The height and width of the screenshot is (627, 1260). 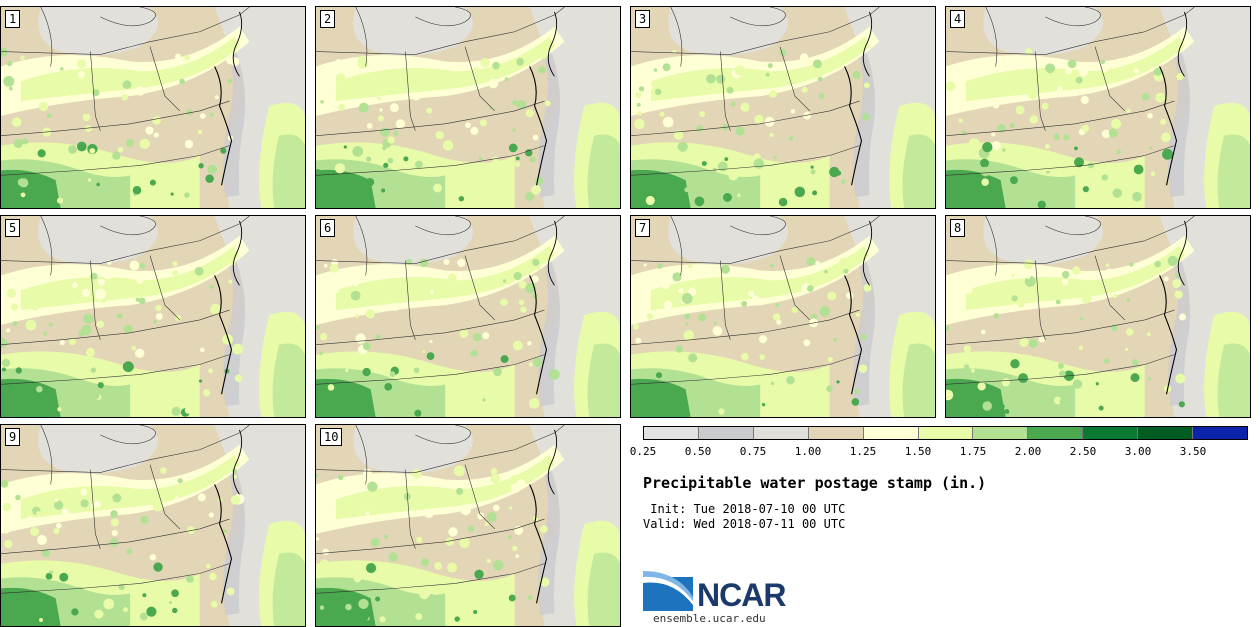 I want to click on colorbar-tick-label: 1.75, so click(x=973, y=451).